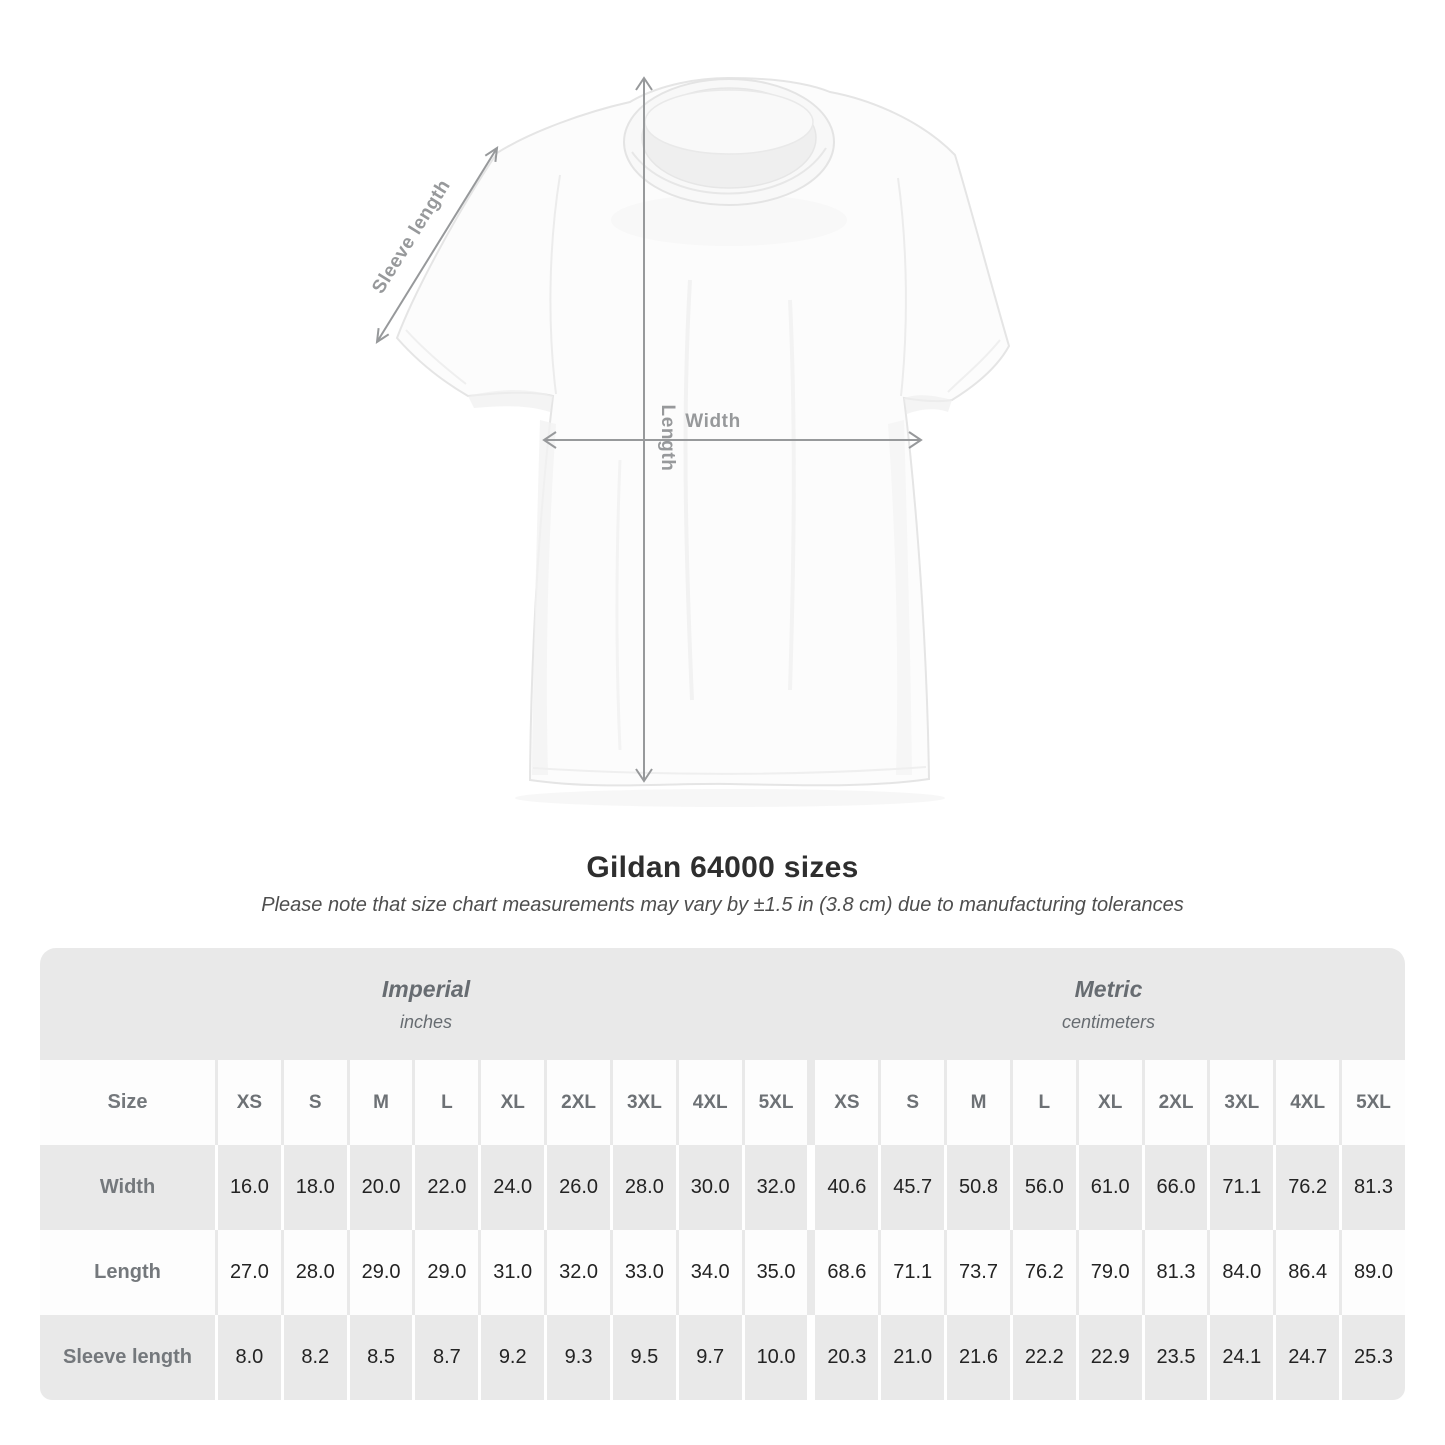 This screenshot has height=1445, width=1445. Describe the element at coordinates (644, 429) in the screenshot. I see `length-arrow` at that location.